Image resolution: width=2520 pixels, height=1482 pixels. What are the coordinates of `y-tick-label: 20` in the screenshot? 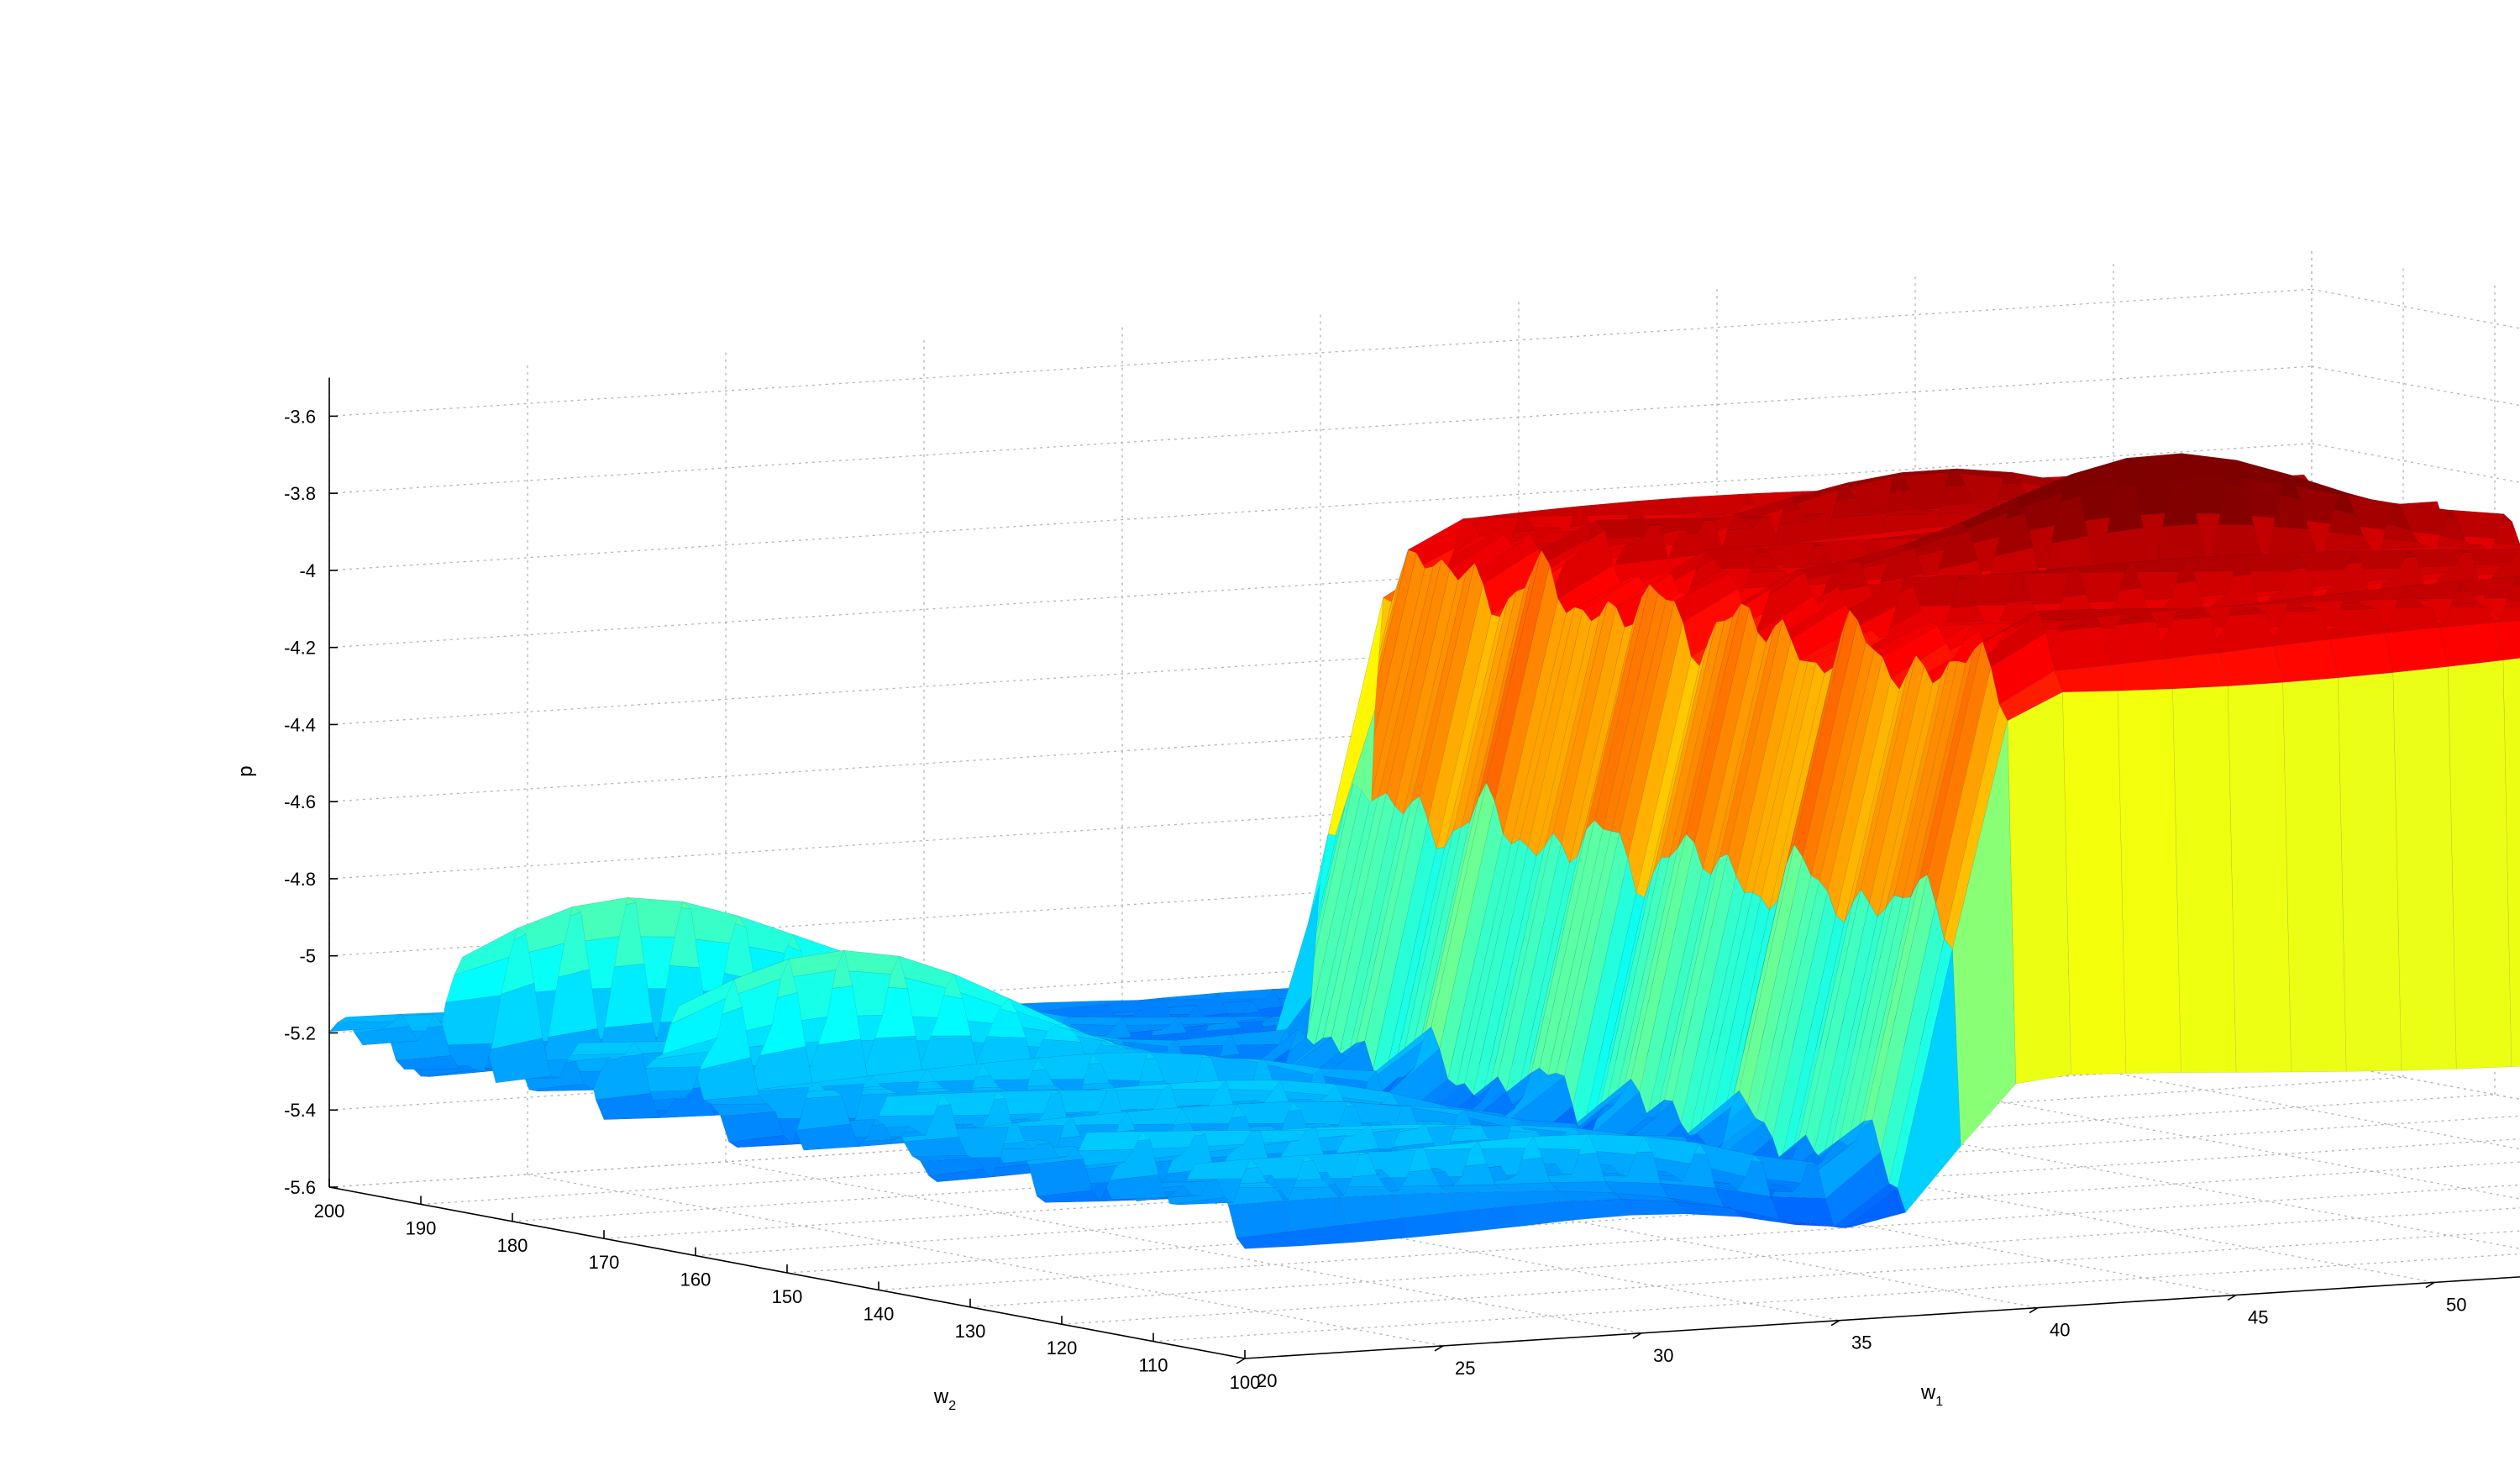 It's located at (1267, 1380).